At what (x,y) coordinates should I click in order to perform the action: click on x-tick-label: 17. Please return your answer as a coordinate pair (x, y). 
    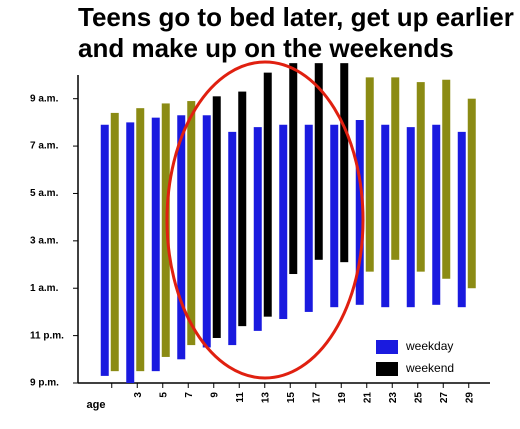
    Looking at the image, I should click on (316, 398).